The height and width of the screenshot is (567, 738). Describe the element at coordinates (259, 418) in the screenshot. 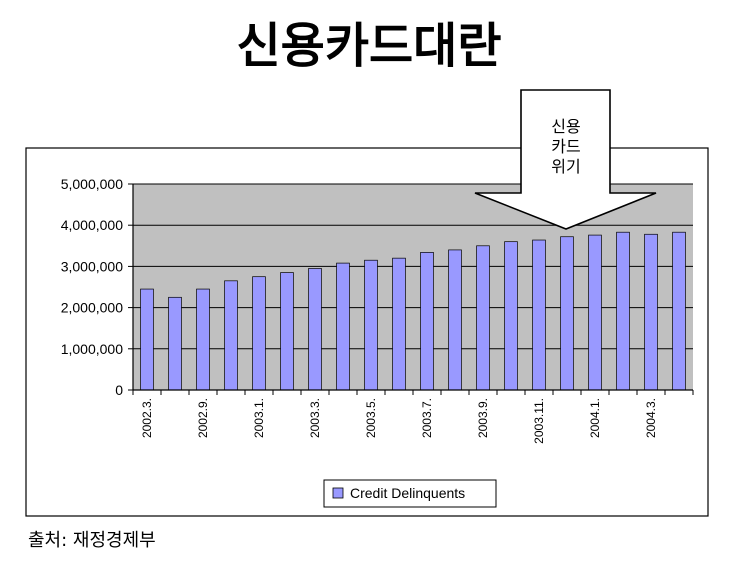

I see `x-tick-label: 2003.1.` at that location.